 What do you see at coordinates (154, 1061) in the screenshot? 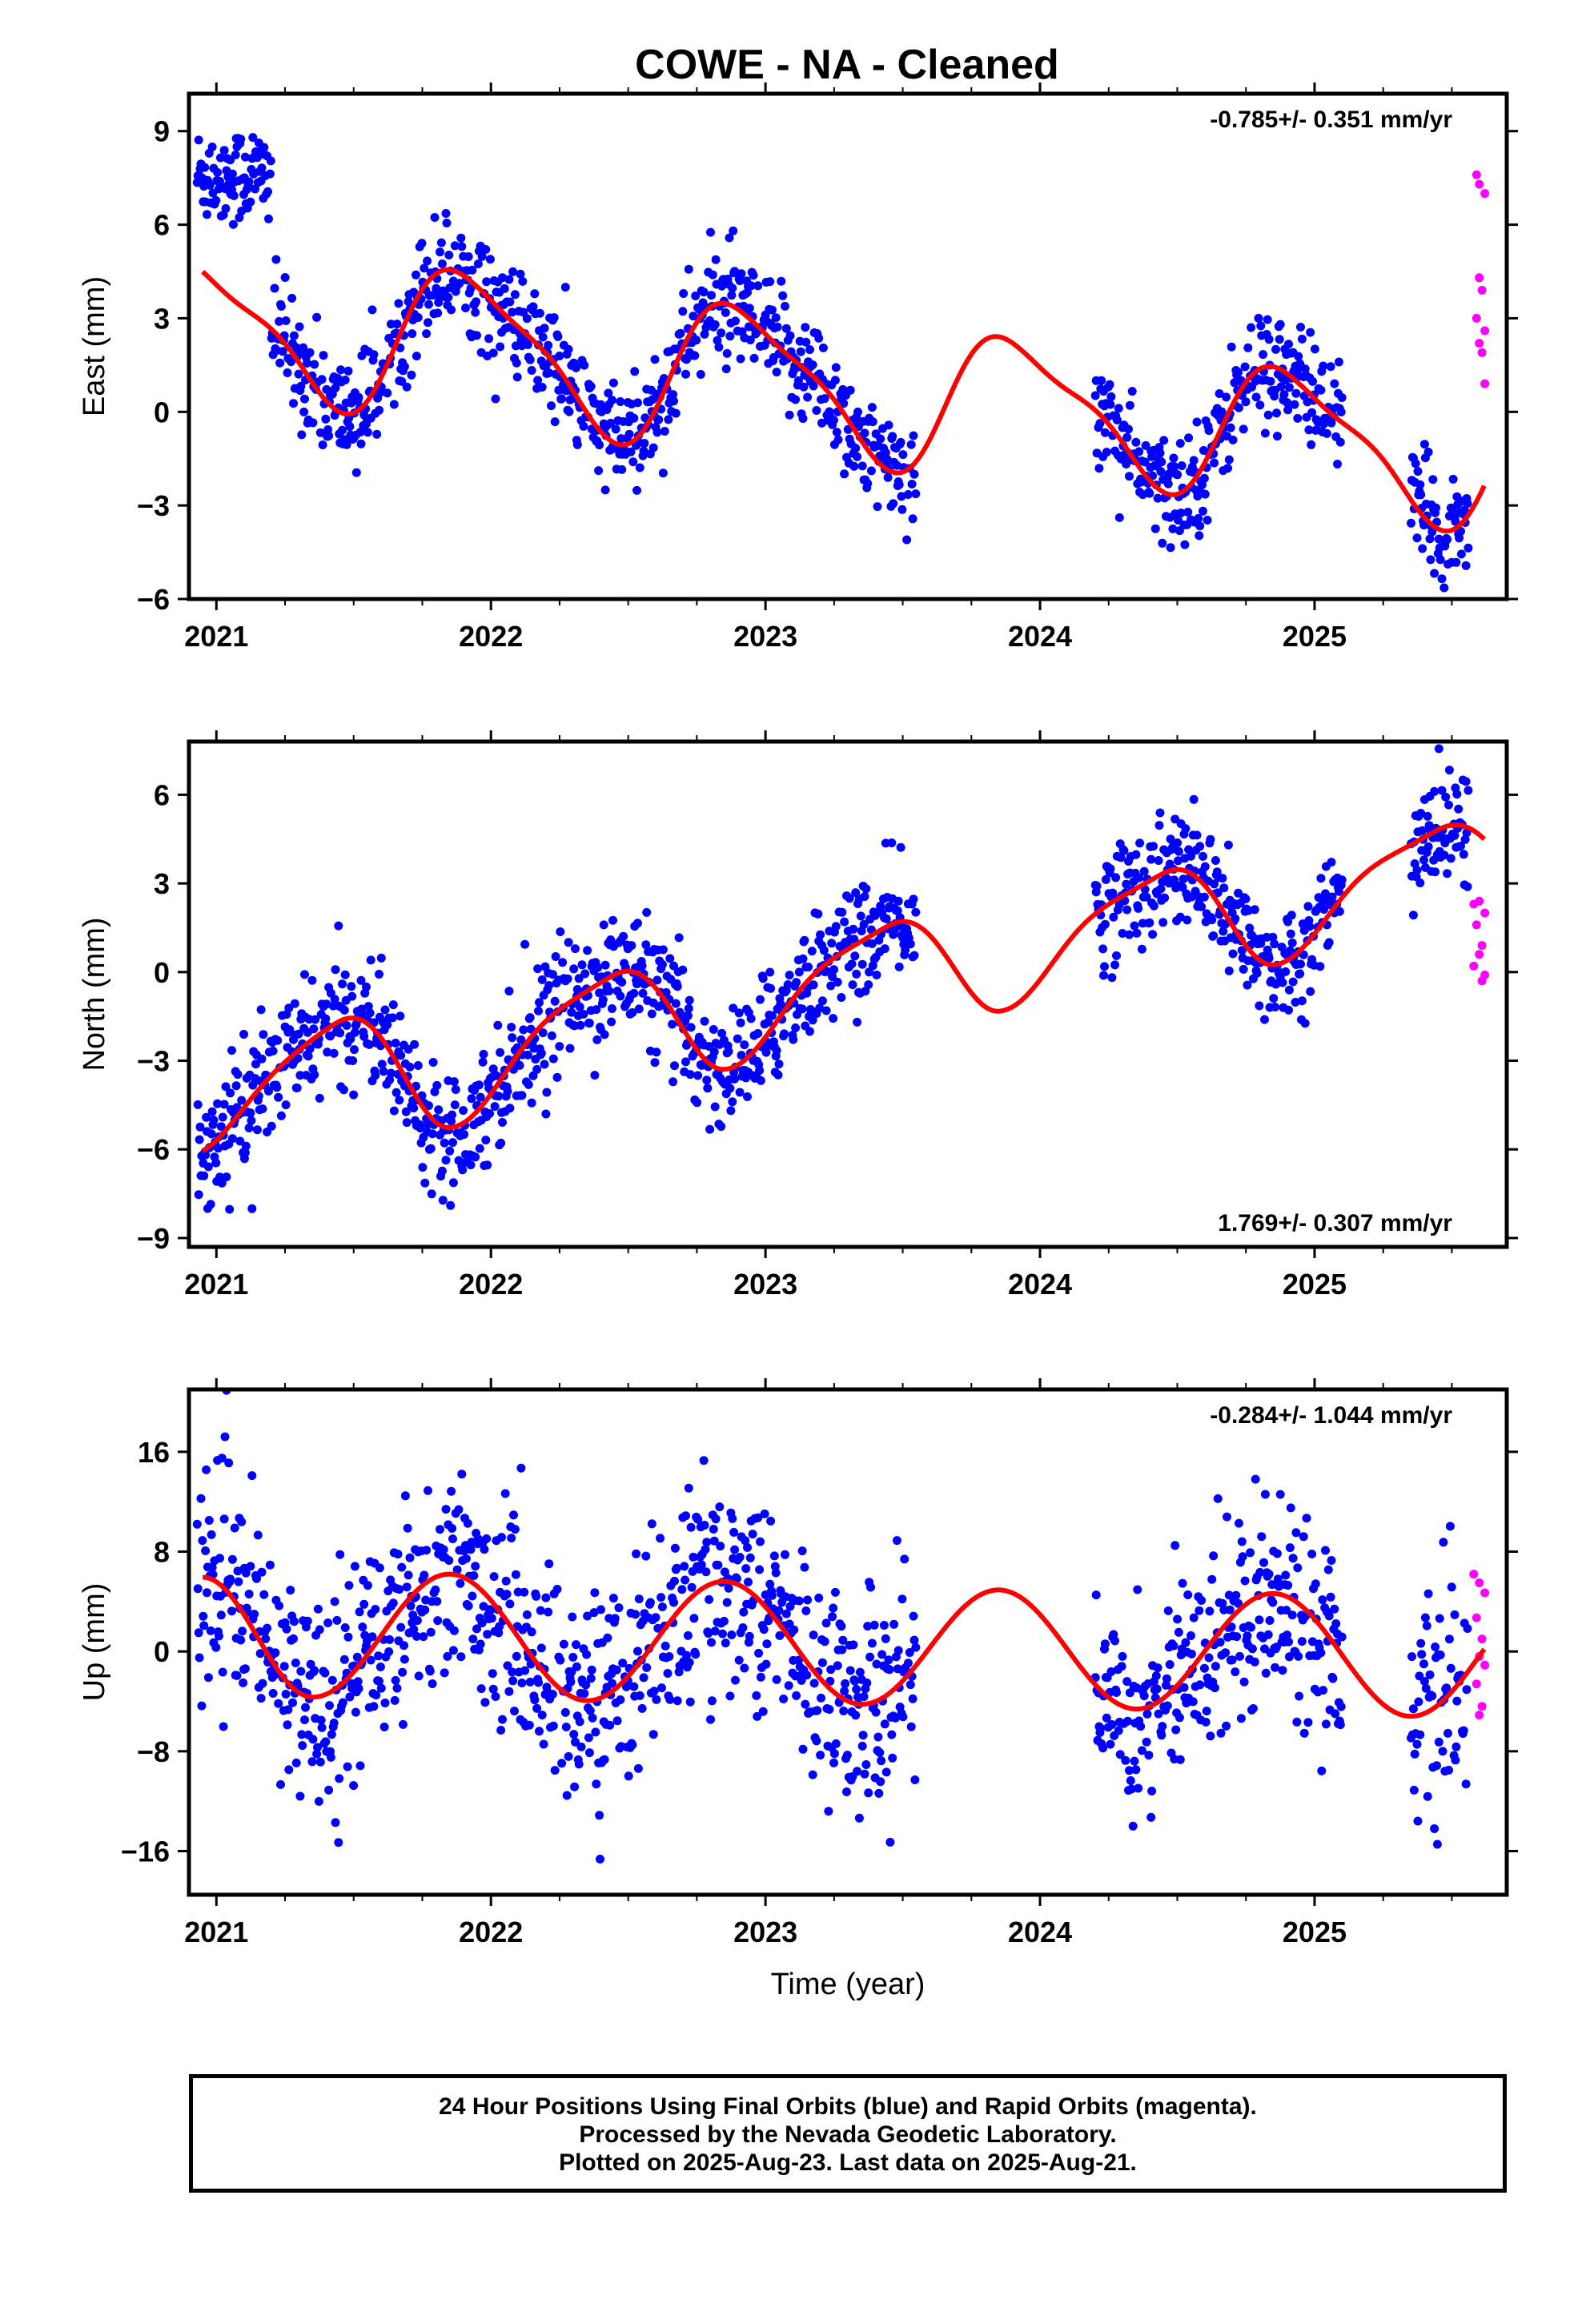
I see `y-tick-label: −3` at bounding box center [154, 1061].